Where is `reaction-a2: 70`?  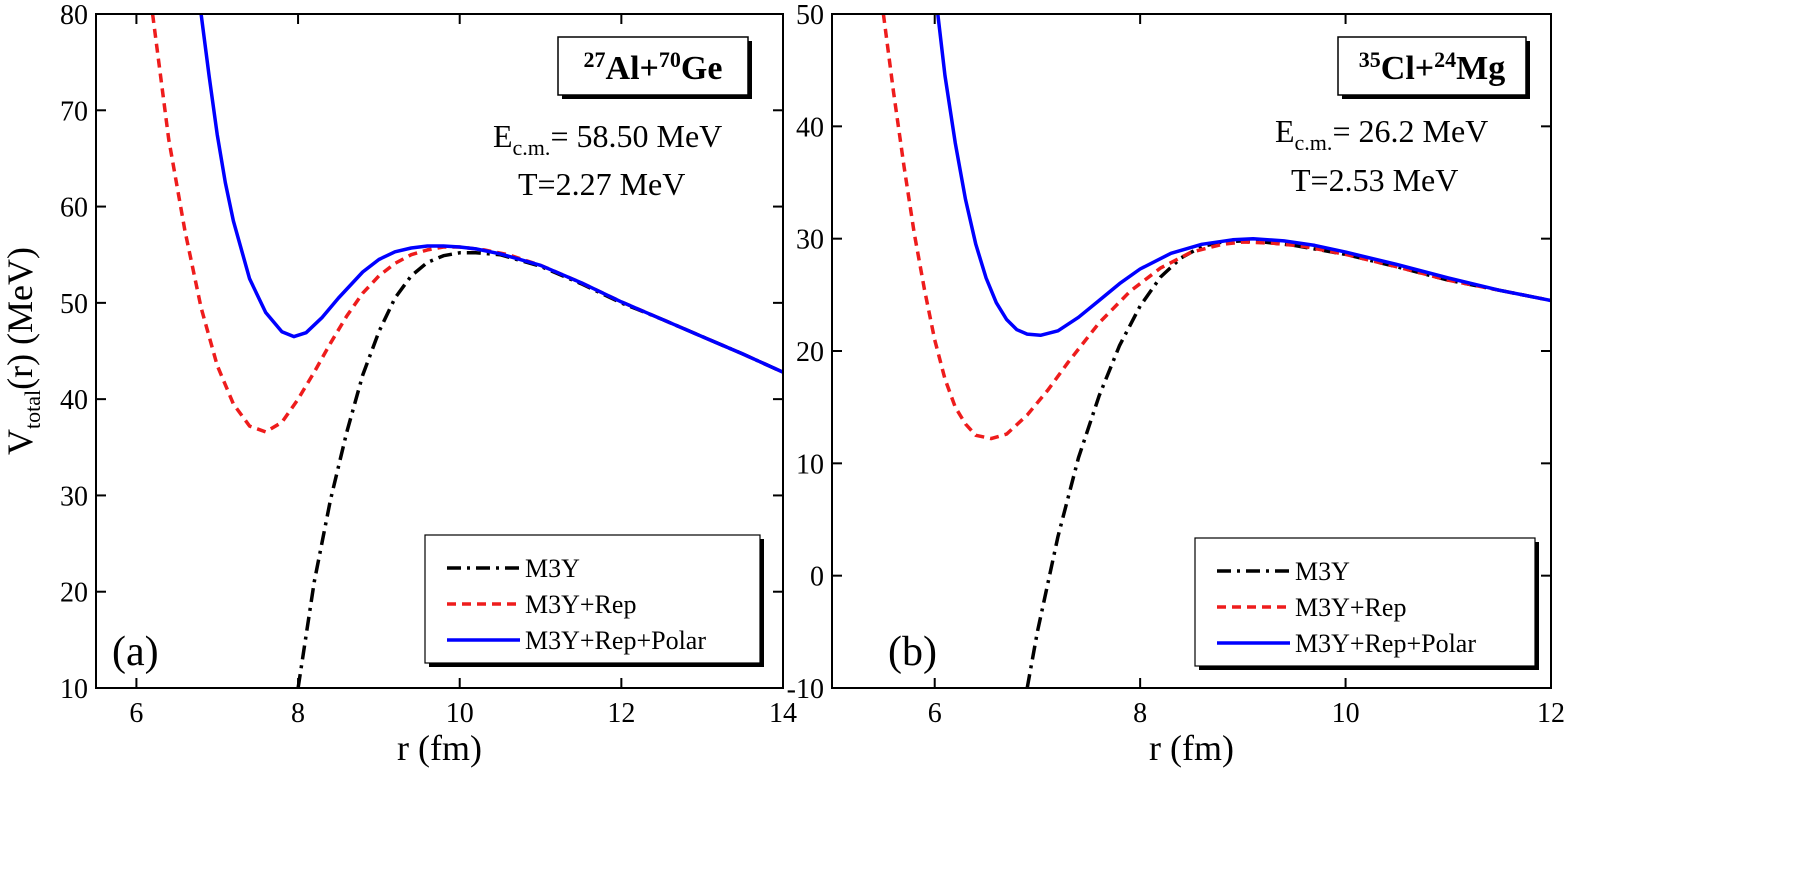
reaction-a2: 70 is located at coordinates (670, 59).